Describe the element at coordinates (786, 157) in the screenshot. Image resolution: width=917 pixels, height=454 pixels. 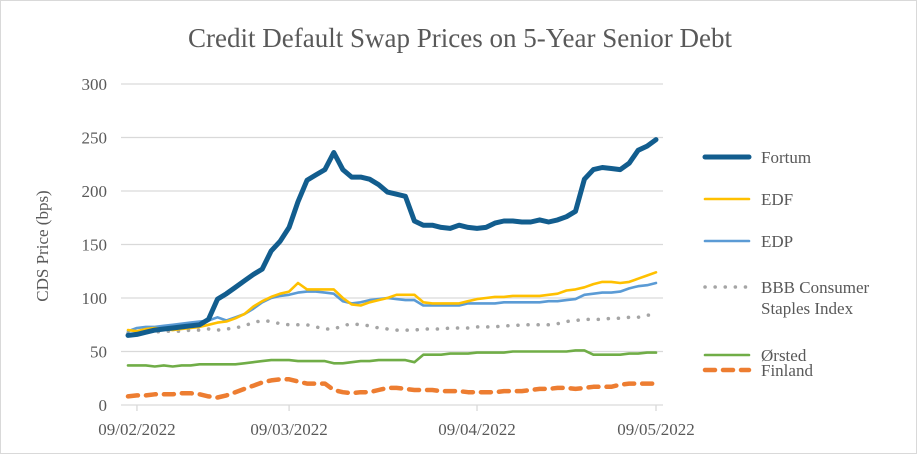
I see `legend-label: Fortum` at that location.